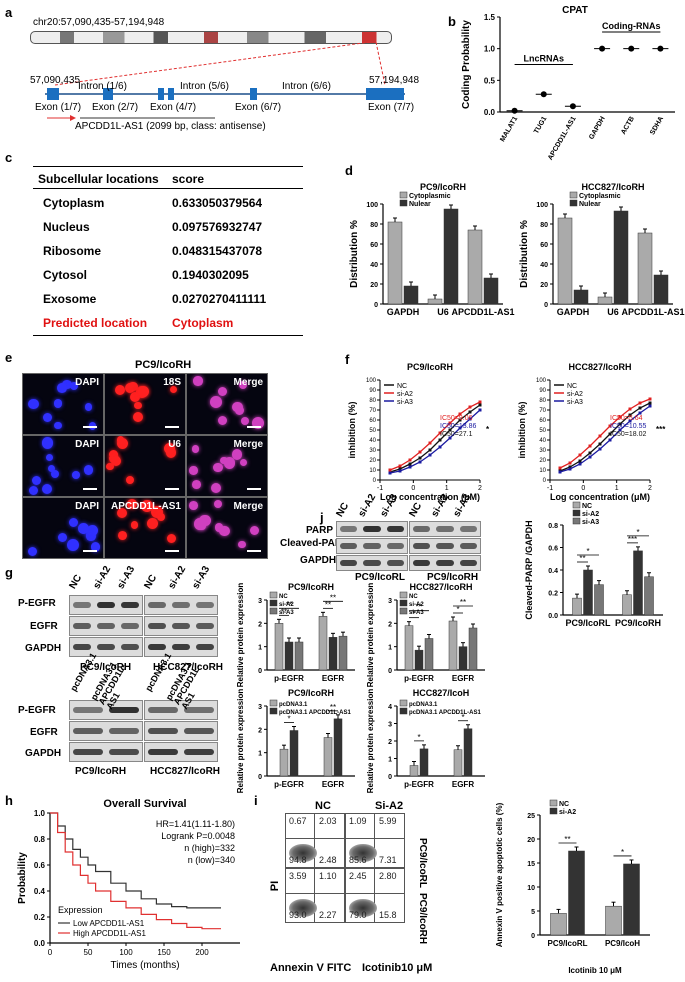  Describe the element at coordinates (573, 312) in the screenshot. I see `x-tick-label: GAPDH` at that location.